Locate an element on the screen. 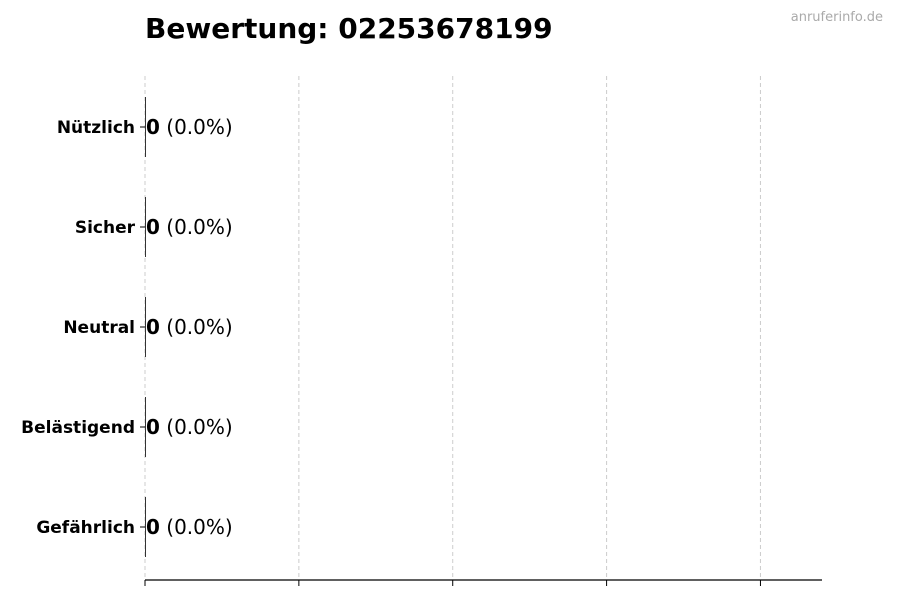  category-label: Nützlich is located at coordinates (96, 128).